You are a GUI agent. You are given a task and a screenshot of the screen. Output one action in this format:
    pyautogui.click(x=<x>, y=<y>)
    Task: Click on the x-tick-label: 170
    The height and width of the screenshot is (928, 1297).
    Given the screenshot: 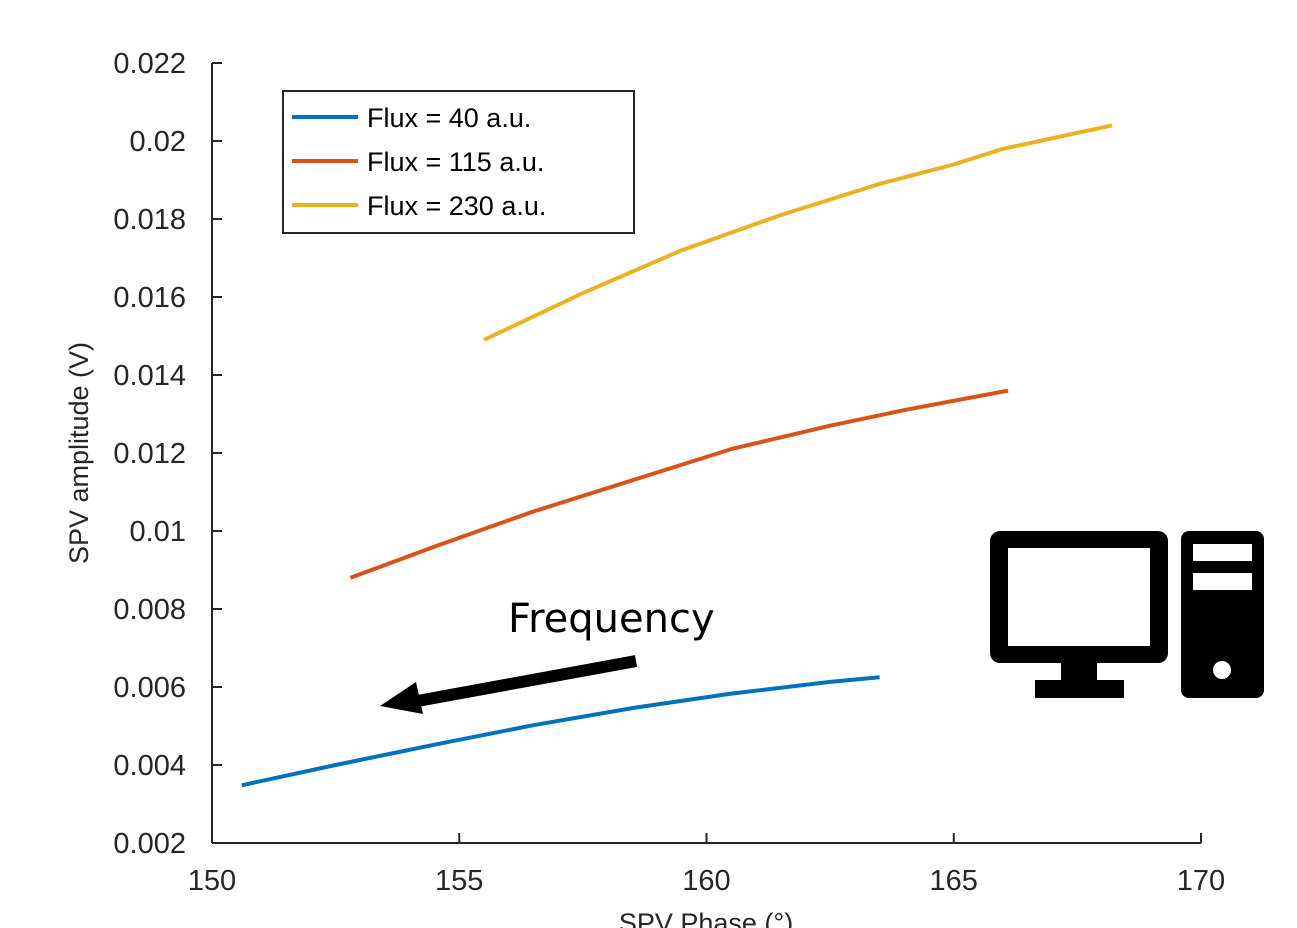 What is the action you would take?
    pyautogui.click(x=1201, y=881)
    